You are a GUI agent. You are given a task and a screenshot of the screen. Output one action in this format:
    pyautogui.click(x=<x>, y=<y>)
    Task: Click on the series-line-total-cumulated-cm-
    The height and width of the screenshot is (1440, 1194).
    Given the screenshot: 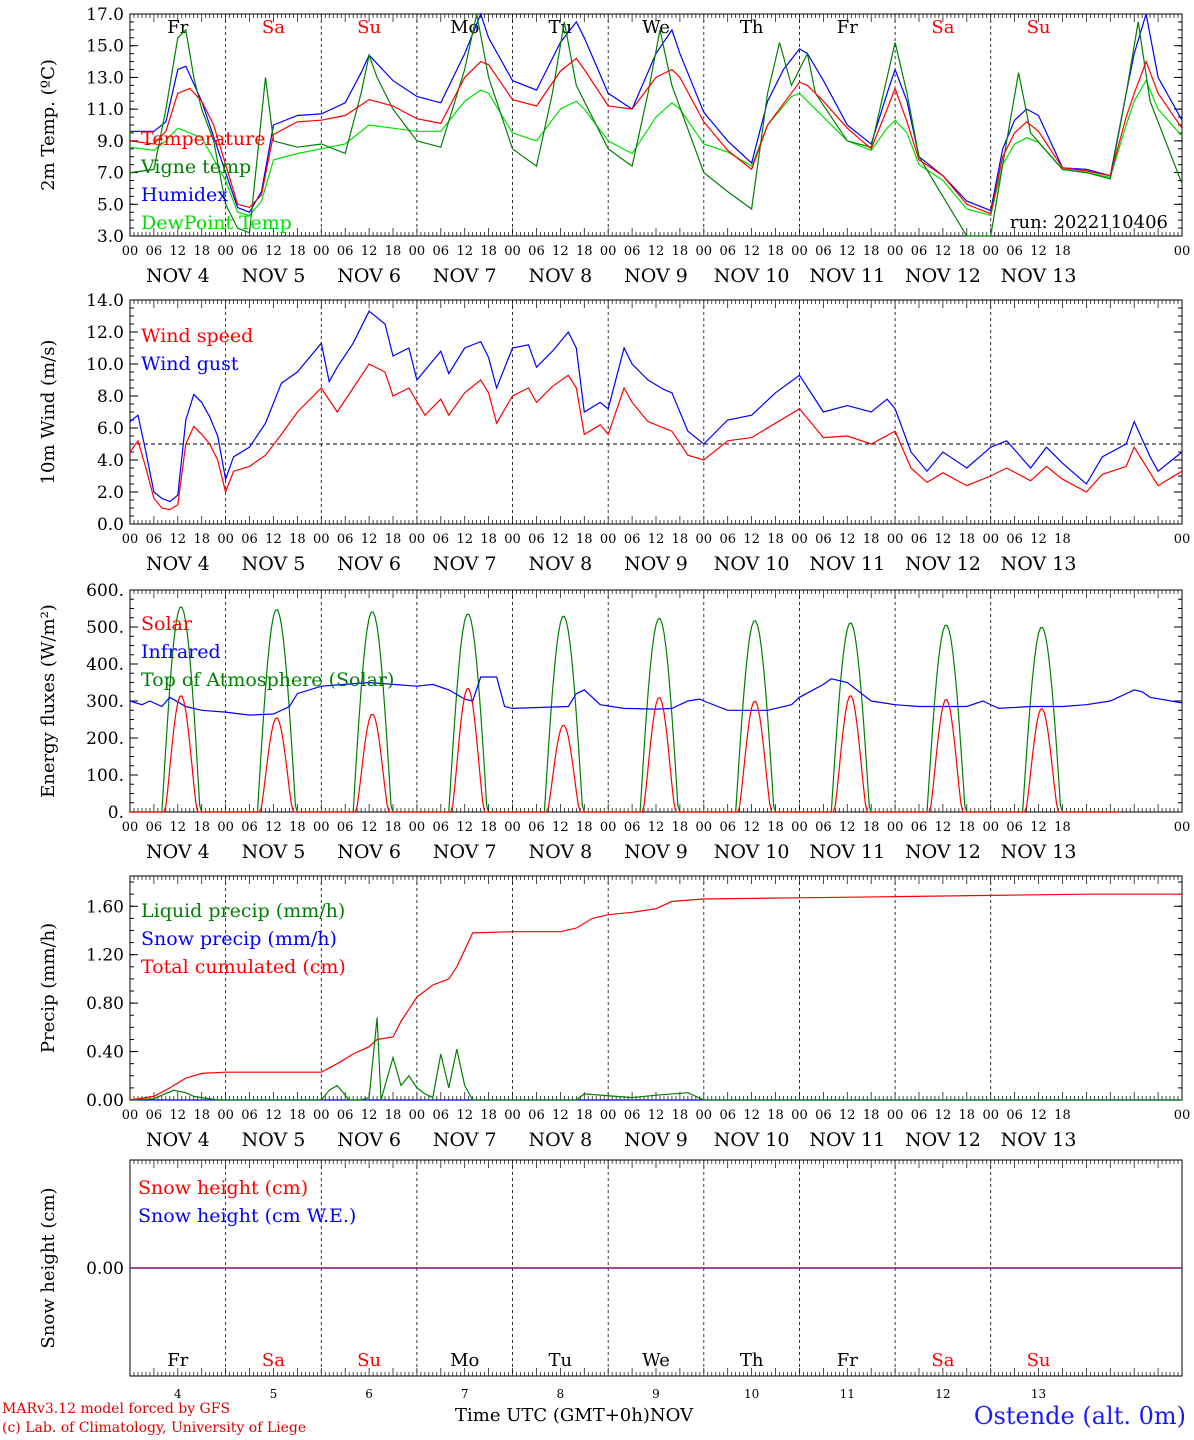 What is the action you would take?
    pyautogui.click(x=655, y=997)
    